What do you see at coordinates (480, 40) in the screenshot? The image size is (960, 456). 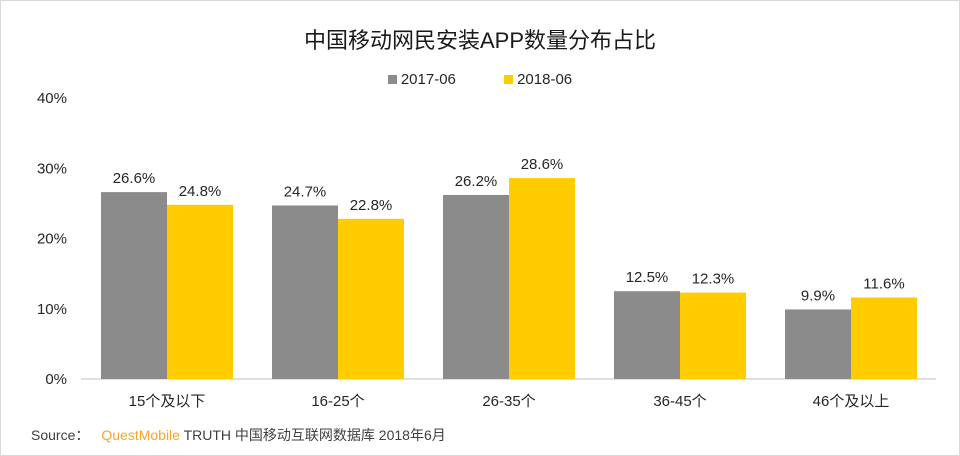 I see `chart-title: 中国移动网民安装APP数量分布占比` at bounding box center [480, 40].